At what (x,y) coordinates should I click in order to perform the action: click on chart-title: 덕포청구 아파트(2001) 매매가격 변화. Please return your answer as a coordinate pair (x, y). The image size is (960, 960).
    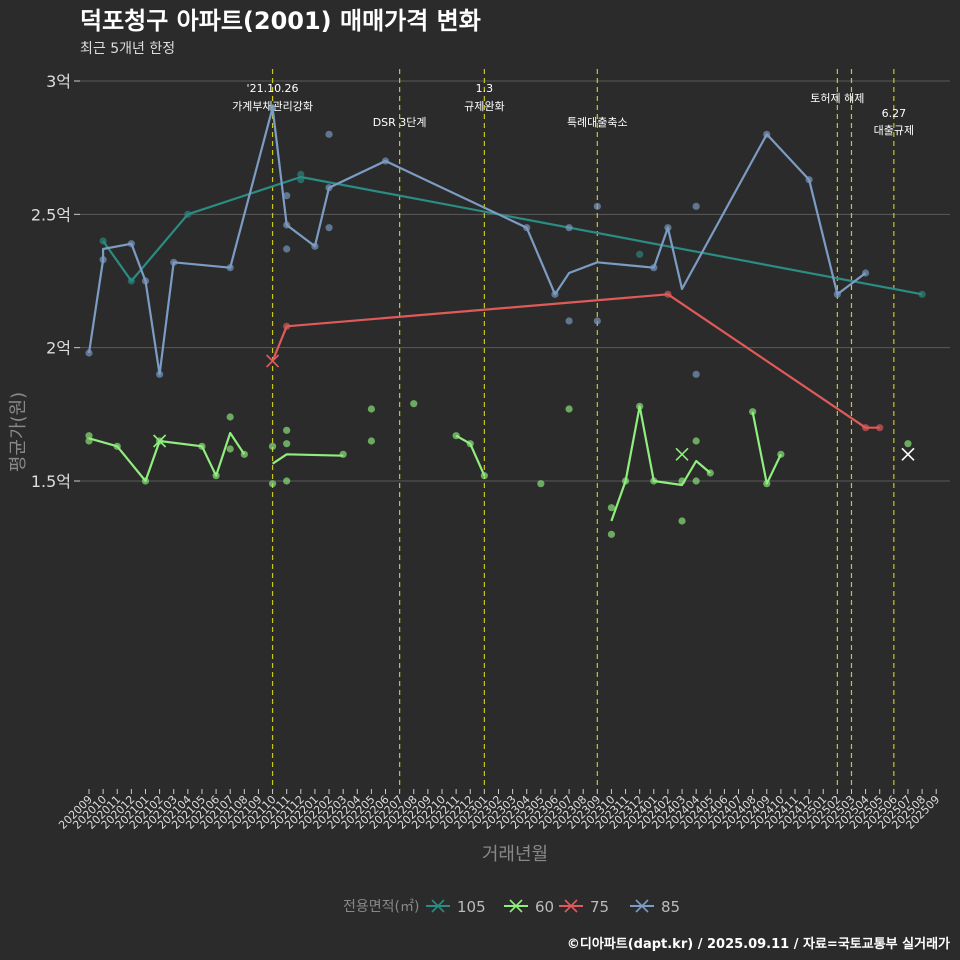
    Looking at the image, I should click on (280, 21).